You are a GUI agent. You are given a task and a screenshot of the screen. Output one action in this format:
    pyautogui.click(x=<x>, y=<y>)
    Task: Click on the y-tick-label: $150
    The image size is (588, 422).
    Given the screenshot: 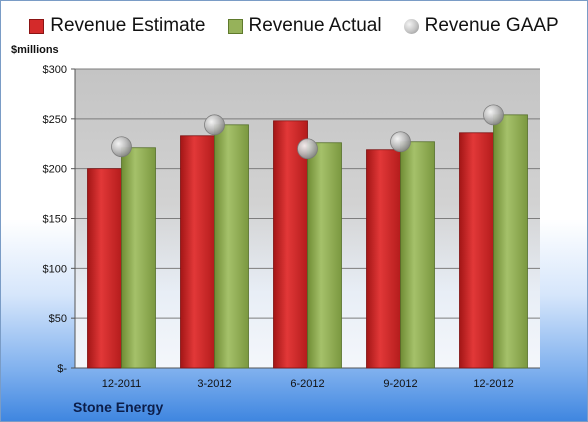 What is the action you would take?
    pyautogui.click(x=55, y=220)
    